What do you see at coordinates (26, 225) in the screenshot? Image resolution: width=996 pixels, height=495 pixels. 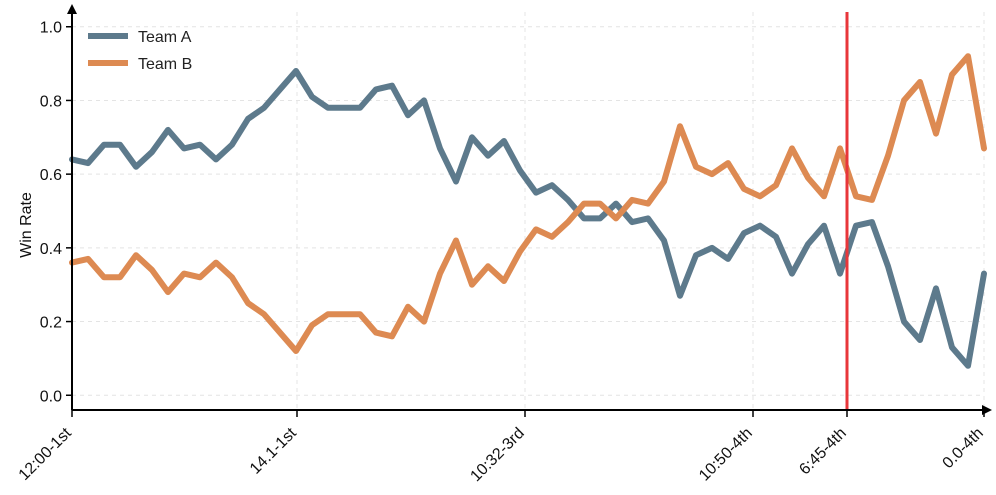 I see `y-axis-title: Win Rate` at bounding box center [26, 225].